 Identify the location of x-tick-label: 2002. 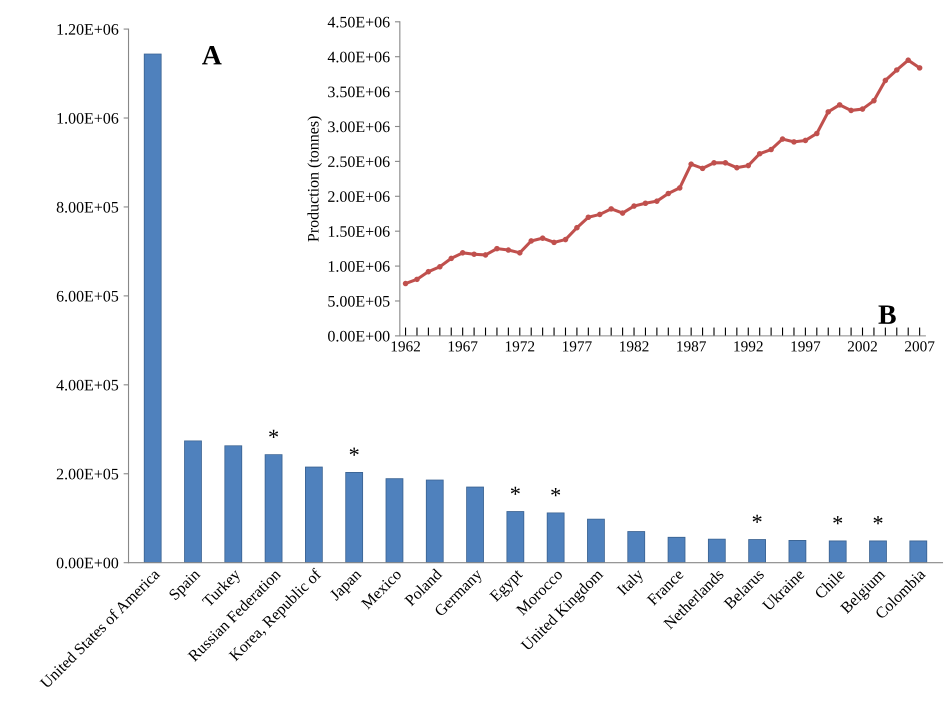
(862, 346).